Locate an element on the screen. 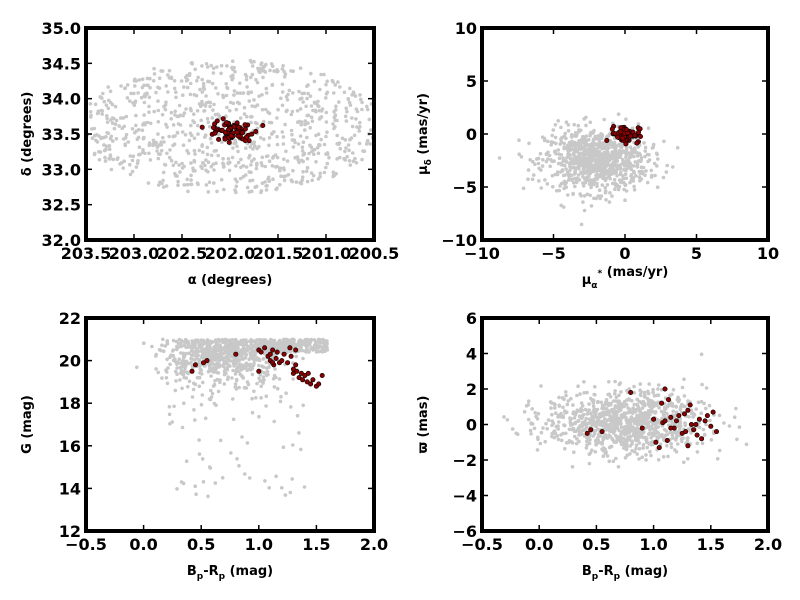  y-tick-label: −6 is located at coordinates (464, 531).